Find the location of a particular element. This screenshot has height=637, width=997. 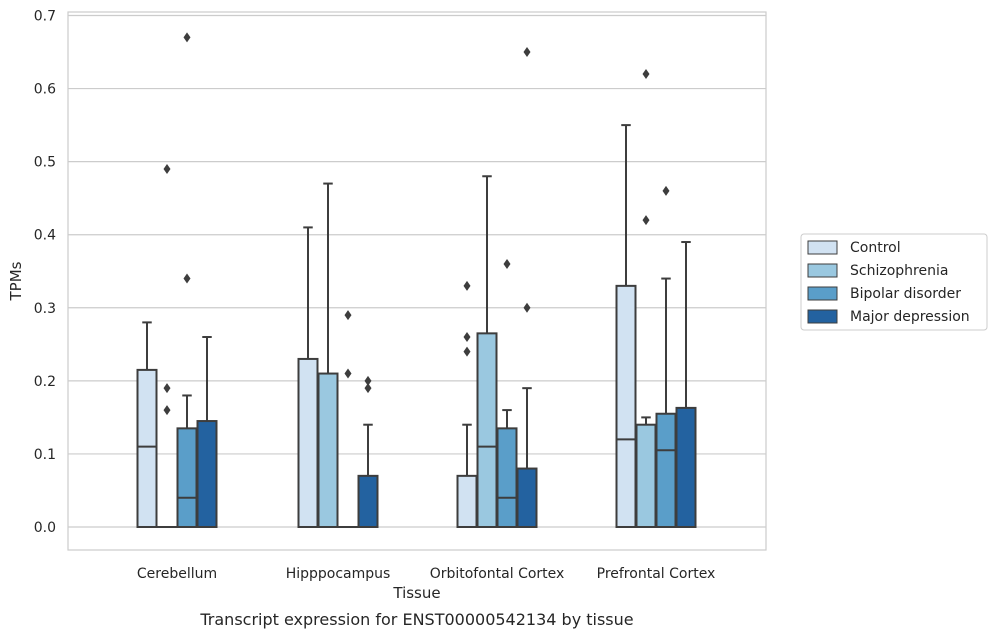

legend-frame is located at coordinates (894, 282).